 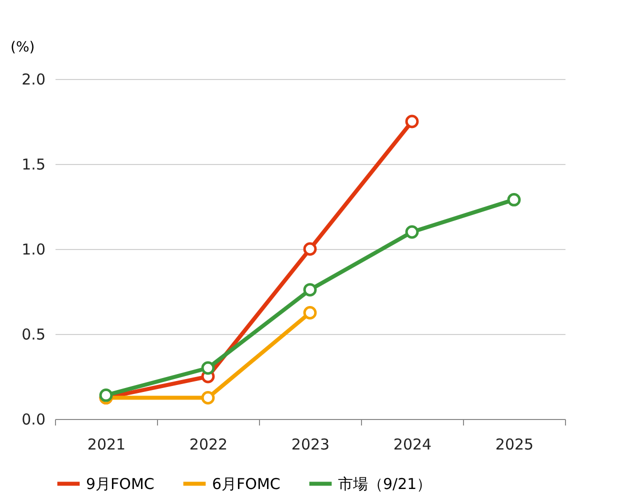 What do you see at coordinates (208, 445) in the screenshot?
I see `x-tick-label: 2022` at bounding box center [208, 445].